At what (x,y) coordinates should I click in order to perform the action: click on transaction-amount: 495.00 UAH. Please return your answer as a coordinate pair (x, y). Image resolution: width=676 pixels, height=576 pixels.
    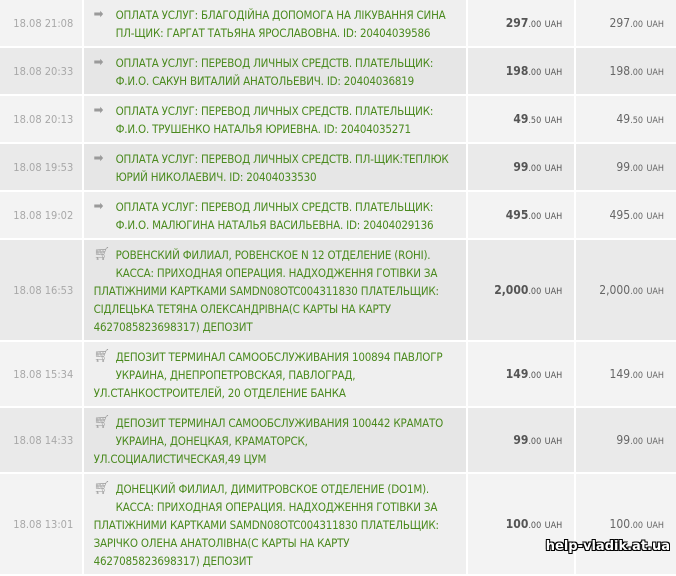
    Looking at the image, I should click on (521, 215).